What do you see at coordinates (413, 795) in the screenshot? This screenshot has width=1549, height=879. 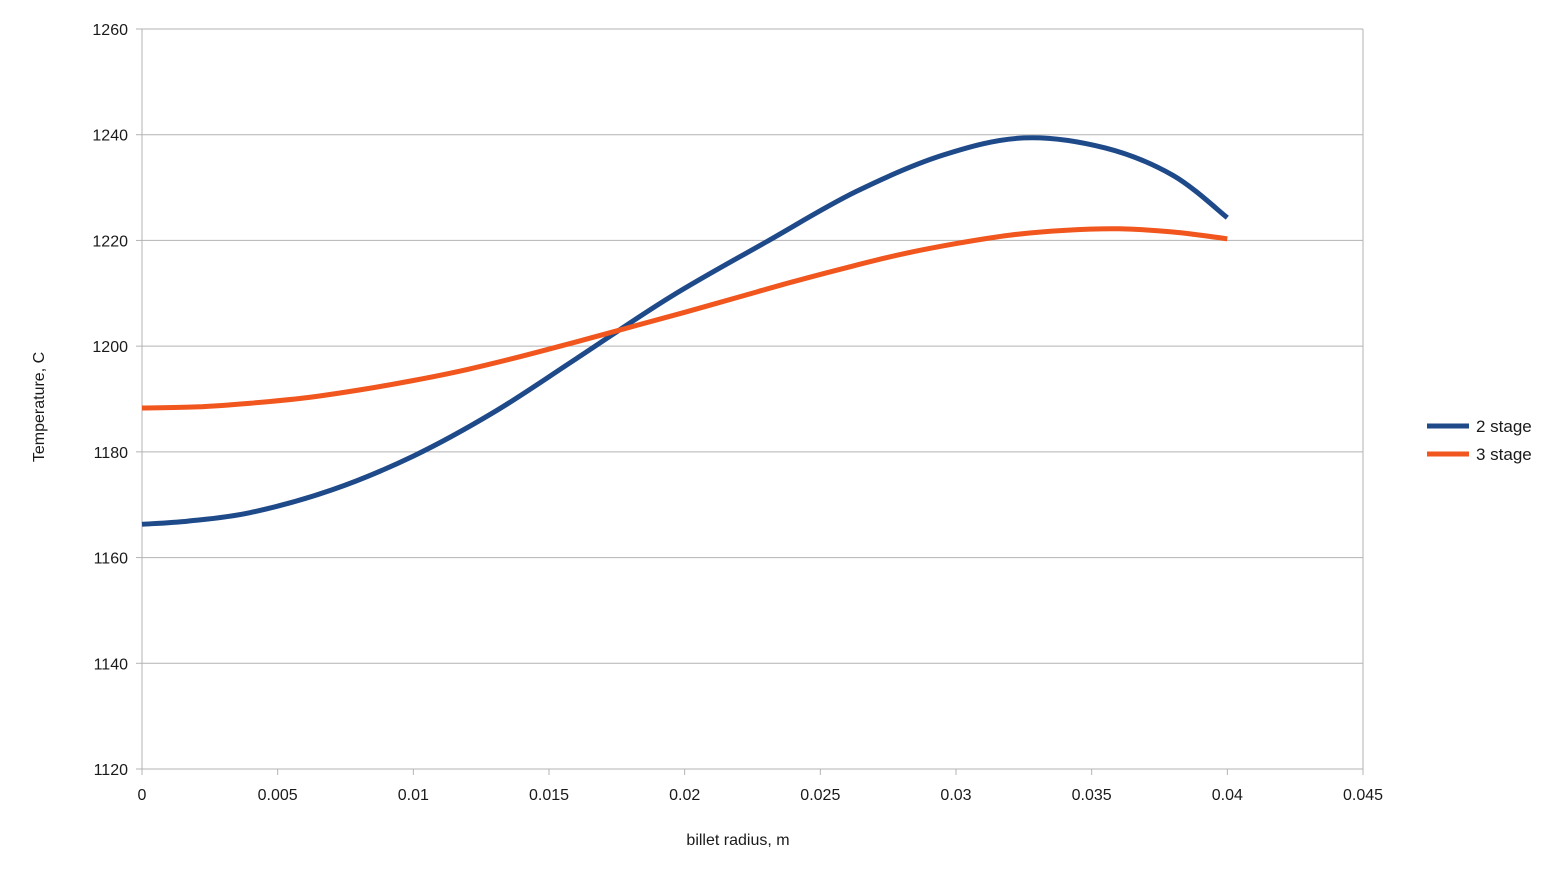 I see `x-tick-label: 0.01` at bounding box center [413, 795].